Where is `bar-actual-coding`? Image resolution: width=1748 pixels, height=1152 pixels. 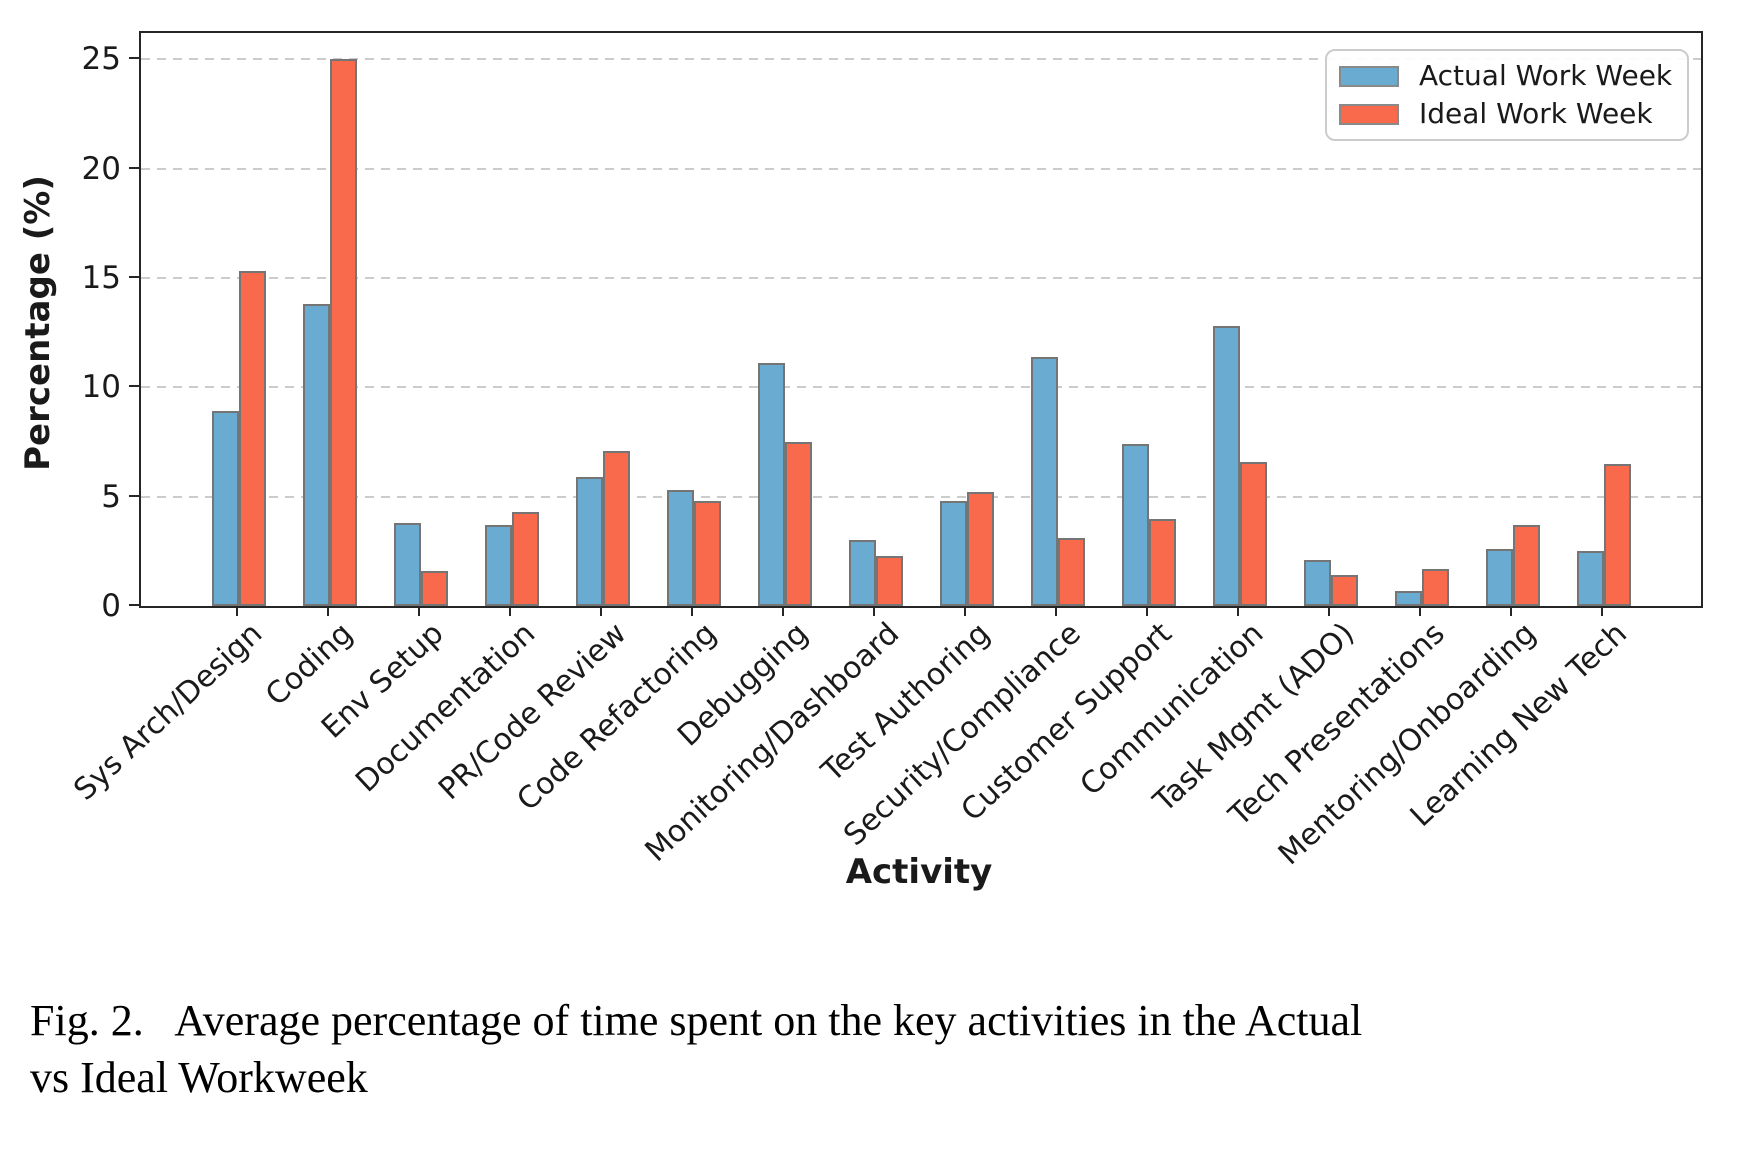 bar-actual-coding is located at coordinates (316, 455).